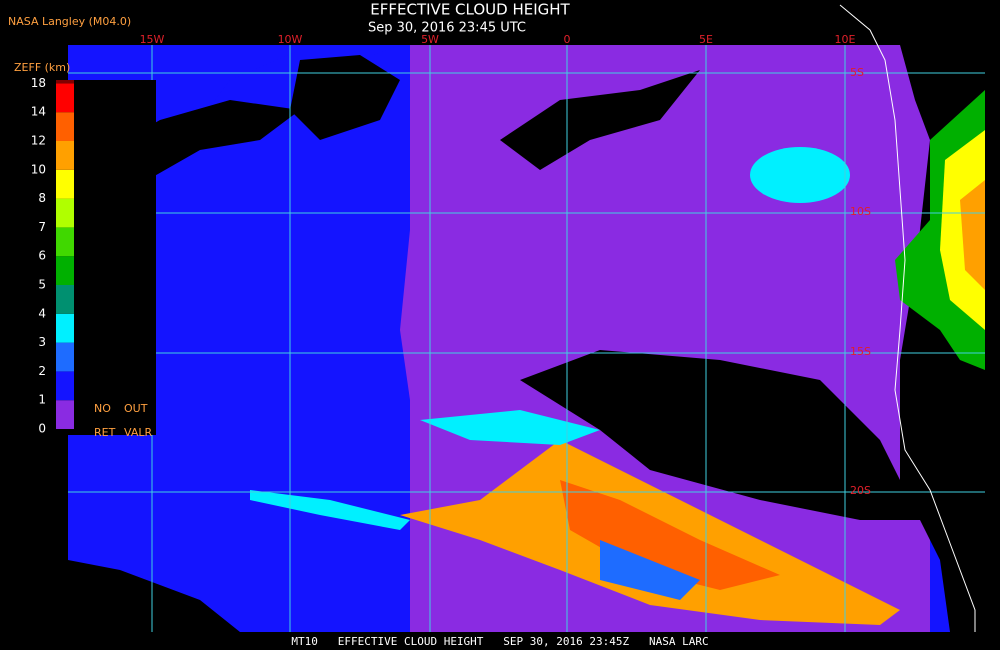  What do you see at coordinates (42, 313) in the screenshot?
I see `legend-tick-label: 4` at bounding box center [42, 313].